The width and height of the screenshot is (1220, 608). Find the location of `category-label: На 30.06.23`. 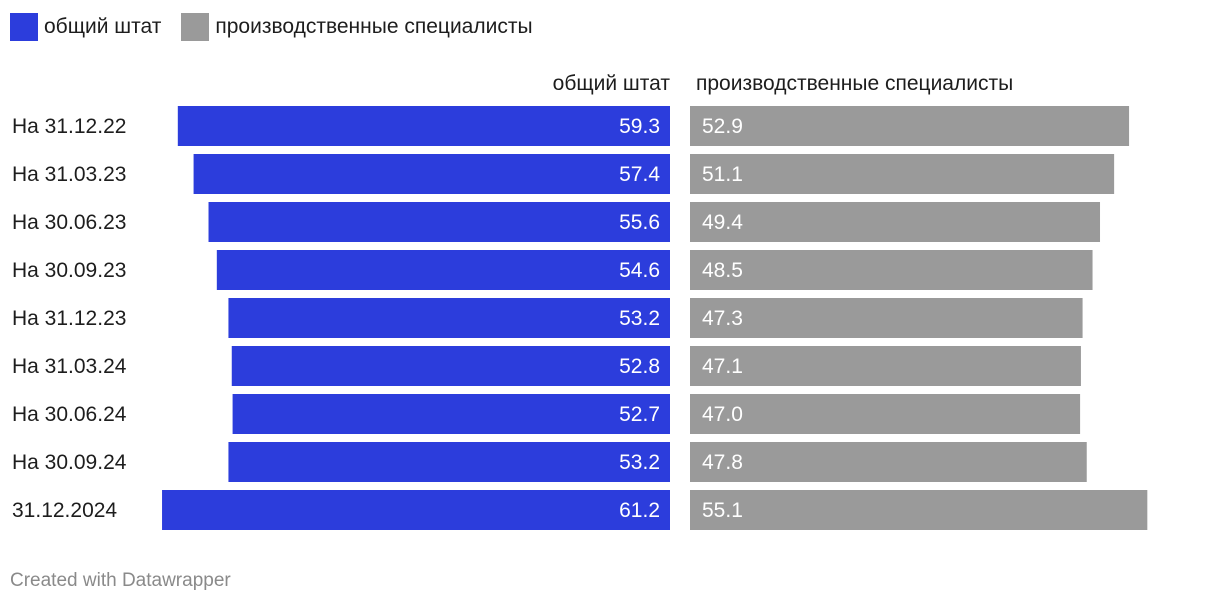

category-label: На 30.06.23 is located at coordinates (69, 222).